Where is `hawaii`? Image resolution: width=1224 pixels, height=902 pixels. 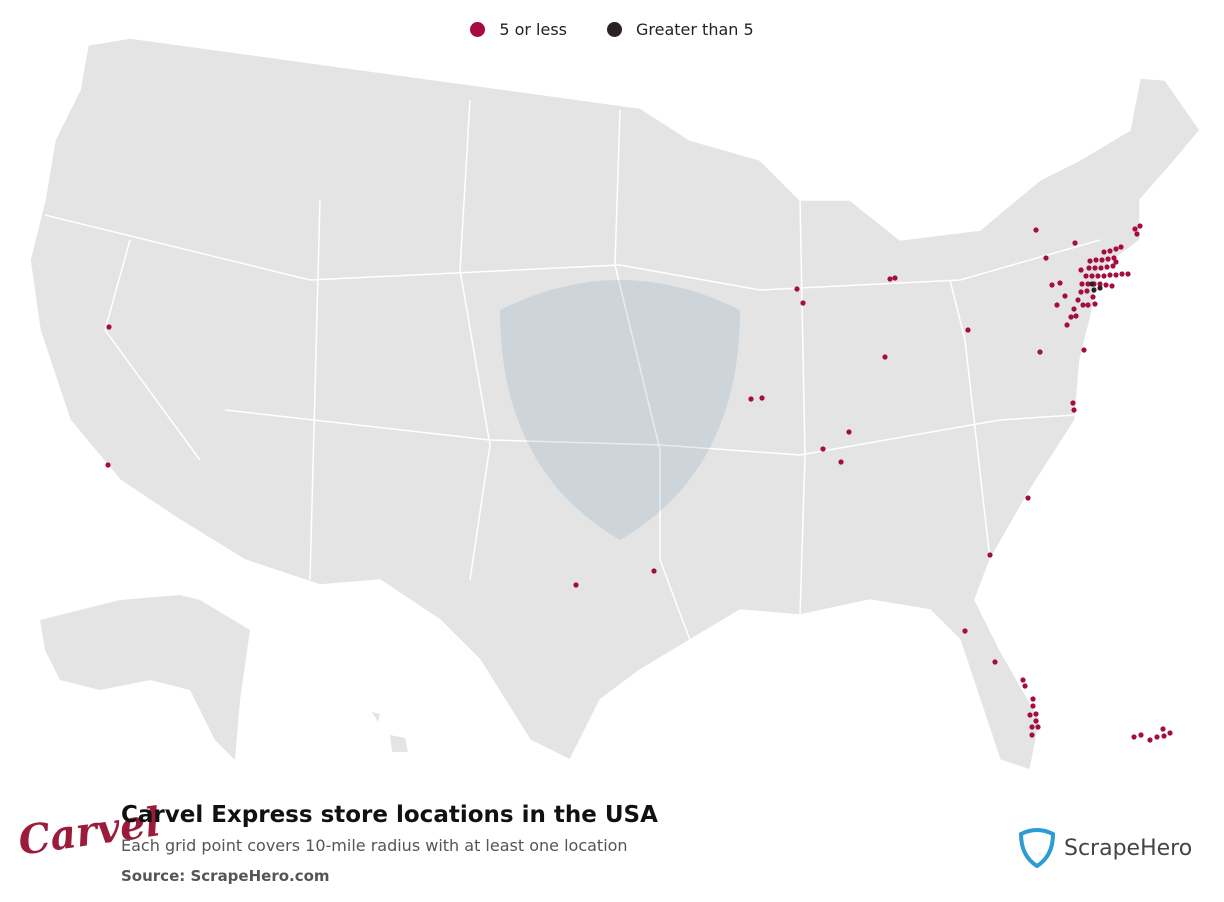
hawaii is located at coordinates (390, 732).